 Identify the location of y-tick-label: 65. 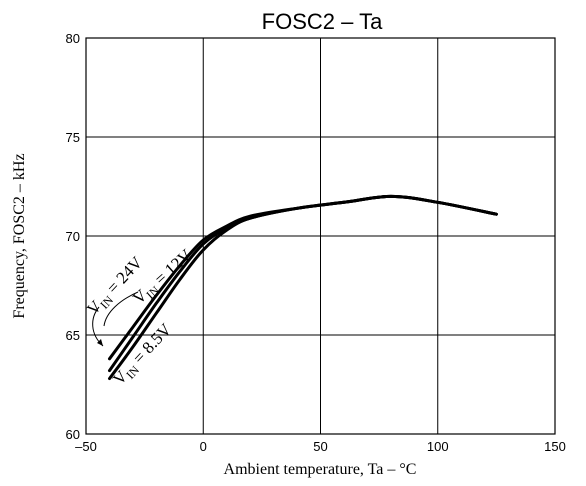
(73, 335).